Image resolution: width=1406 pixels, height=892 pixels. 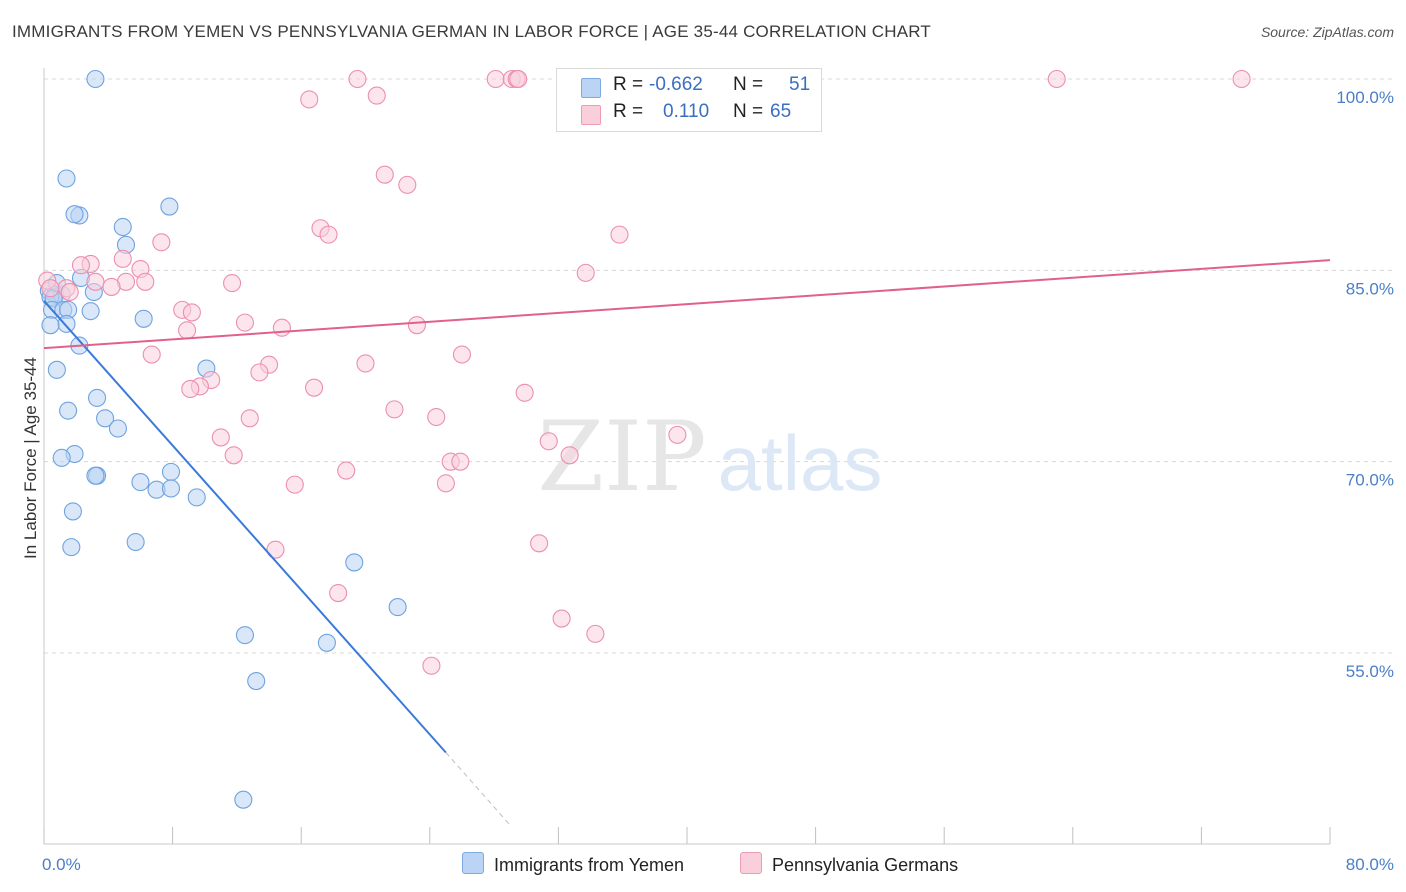 I want to click on stats-legend: R = -0.662 N = 51 R = 0.110 N = 65, so click(x=689, y=100).